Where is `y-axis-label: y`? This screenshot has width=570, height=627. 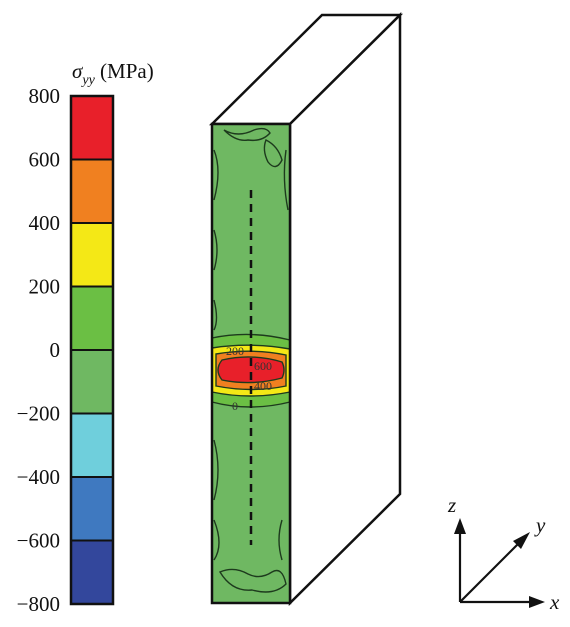 y-axis-label: y is located at coordinates (540, 525).